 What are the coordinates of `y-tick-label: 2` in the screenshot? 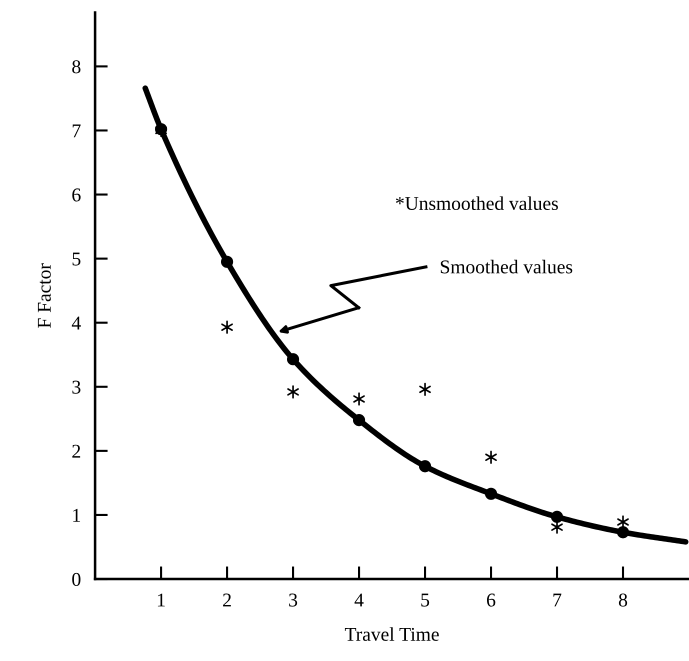 It's located at (76, 451).